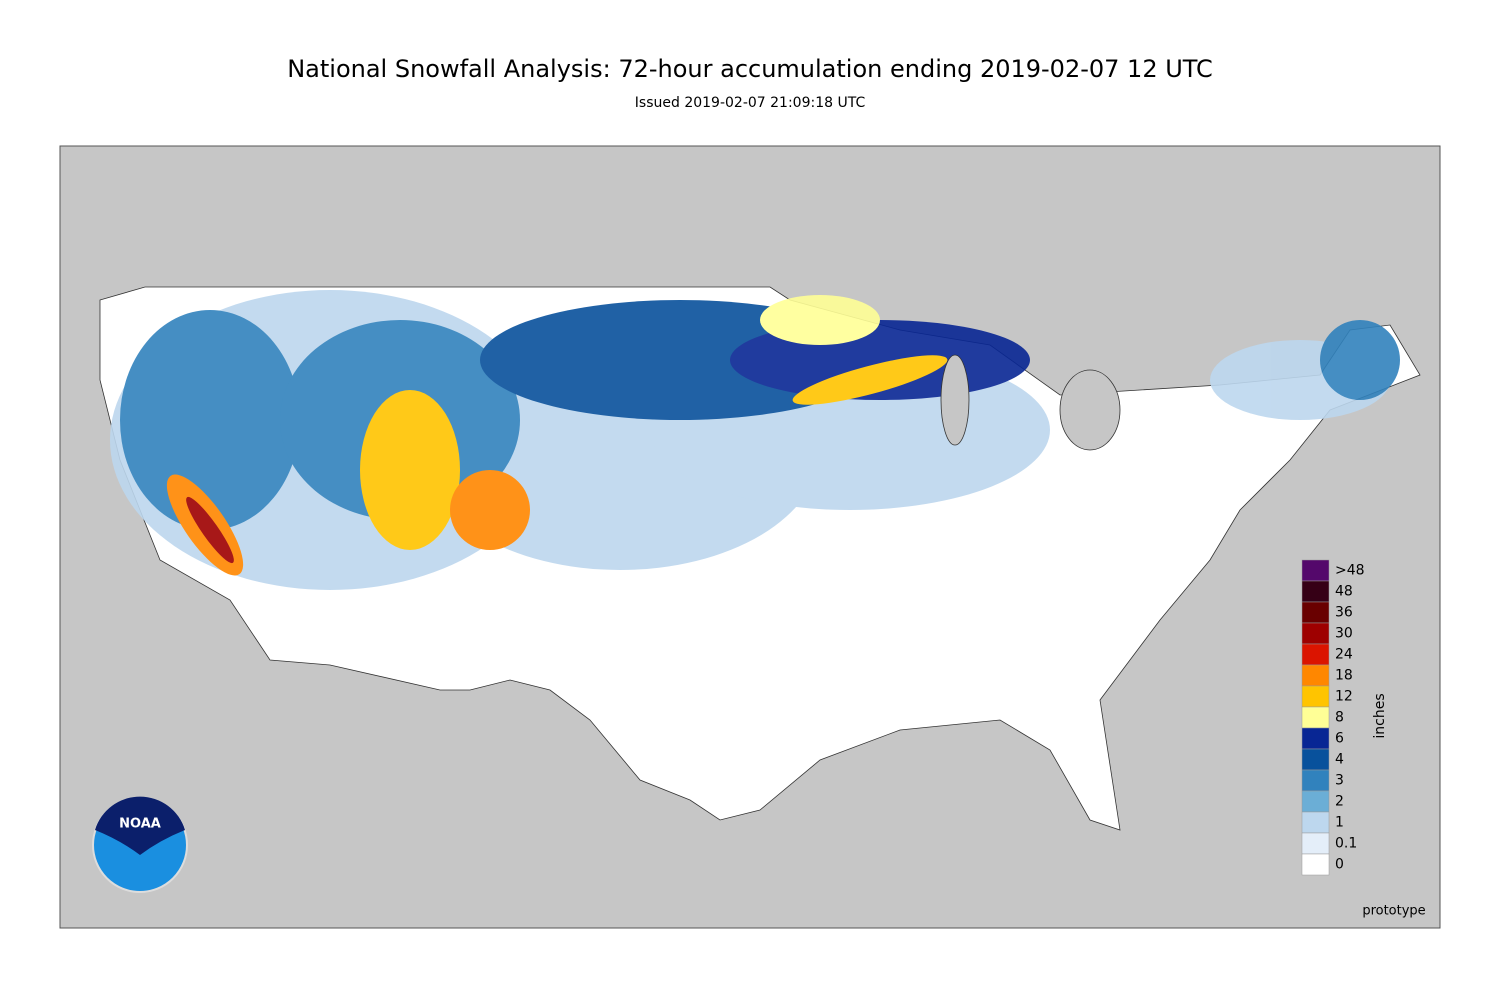  Describe the element at coordinates (750, 103) in the screenshot. I see `subtitle: Issued 2019-02-07 21:09:18 UTC` at that location.